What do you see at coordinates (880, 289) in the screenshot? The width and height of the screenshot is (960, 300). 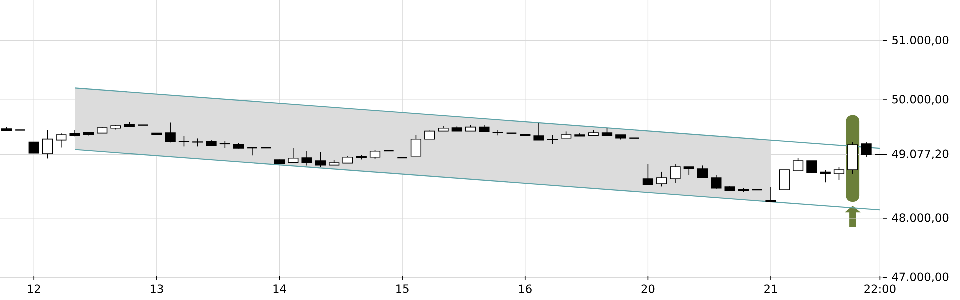 I see `x-tick-label: 22:00` at bounding box center [880, 289].